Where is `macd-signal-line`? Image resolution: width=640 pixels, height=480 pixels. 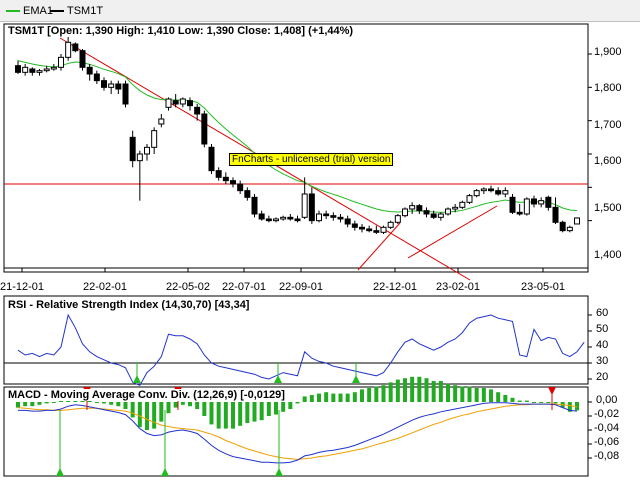
macd-signal-line is located at coordinates (297, 431).